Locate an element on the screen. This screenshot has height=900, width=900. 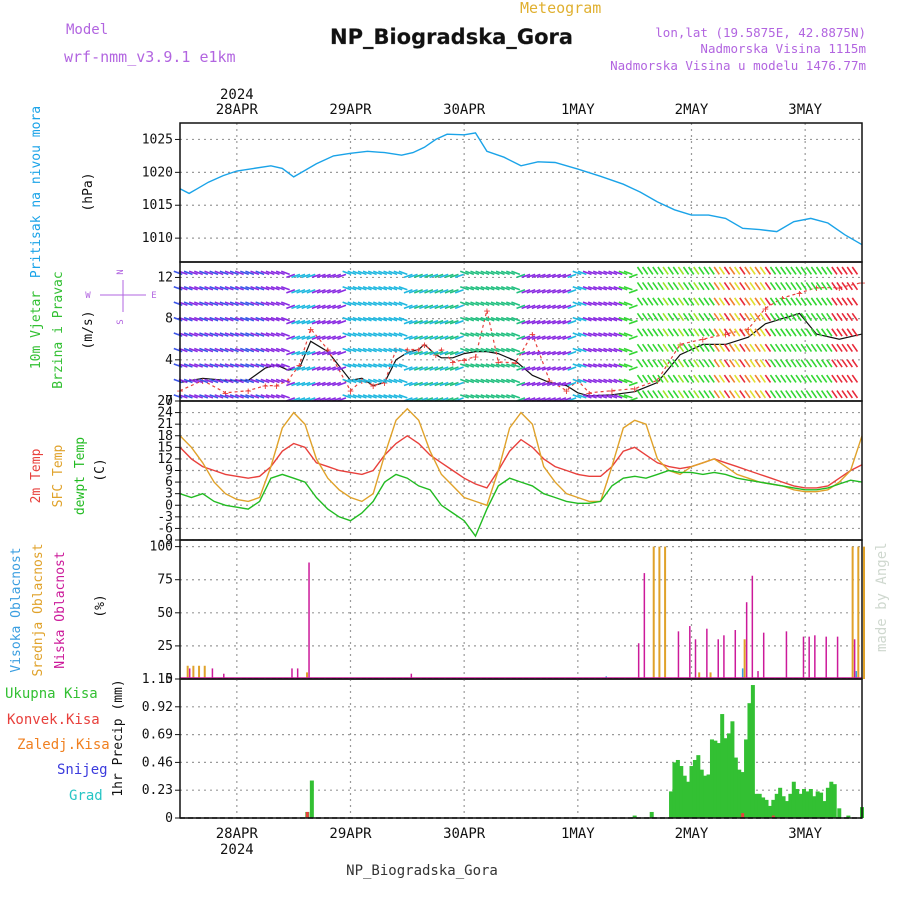
y-tick-label: 4 is located at coordinates (169, 360).